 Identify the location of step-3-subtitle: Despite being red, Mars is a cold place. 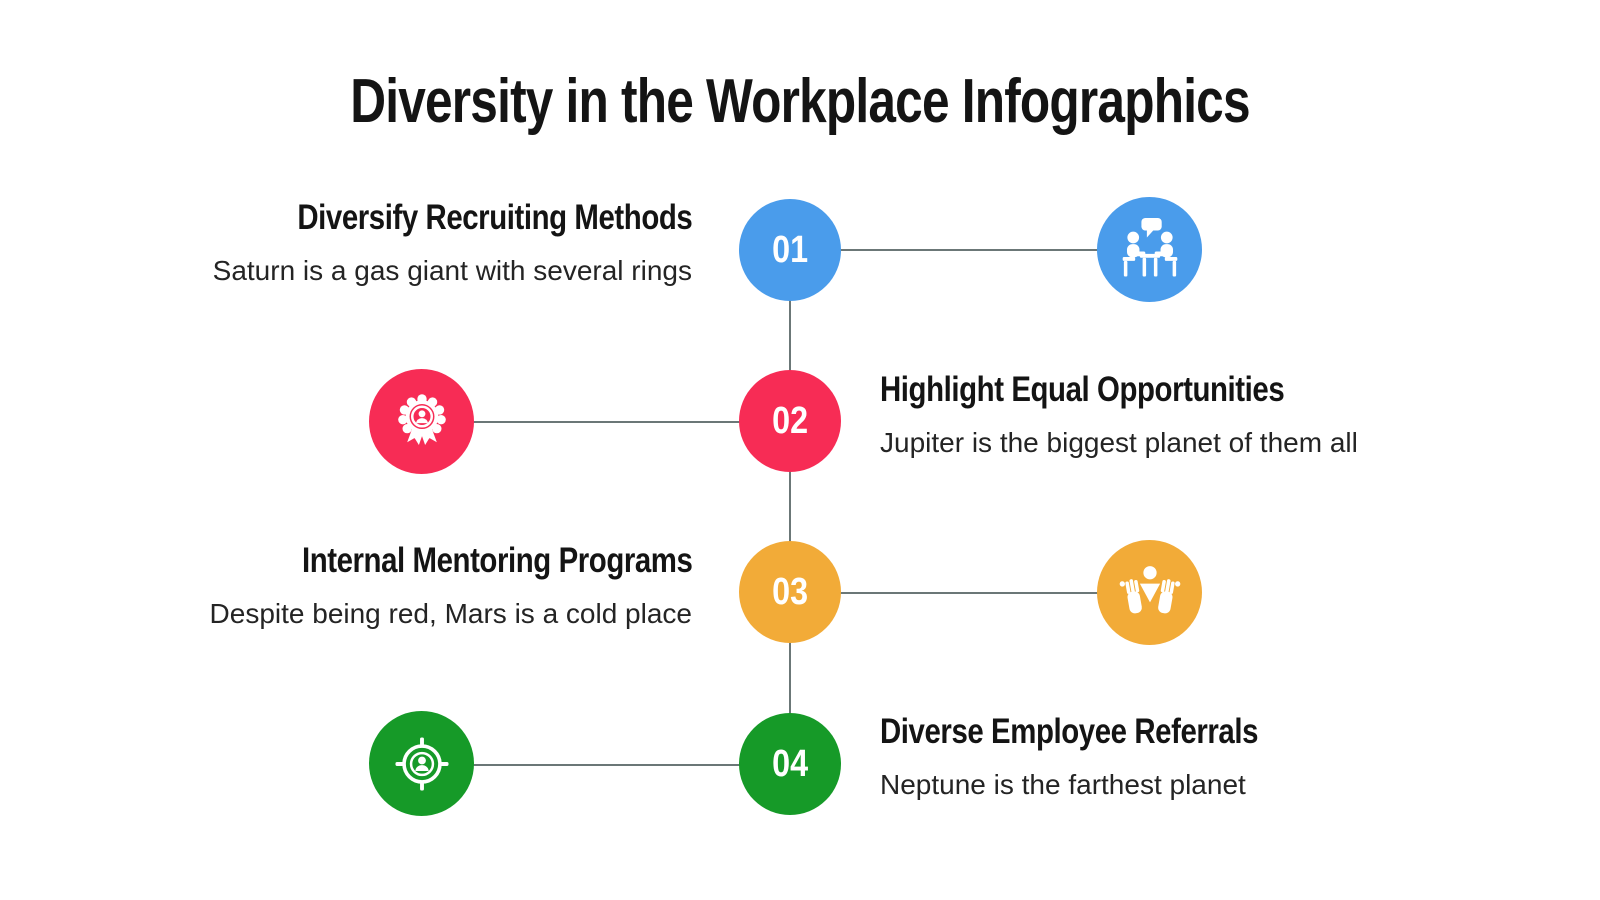
(450, 613).